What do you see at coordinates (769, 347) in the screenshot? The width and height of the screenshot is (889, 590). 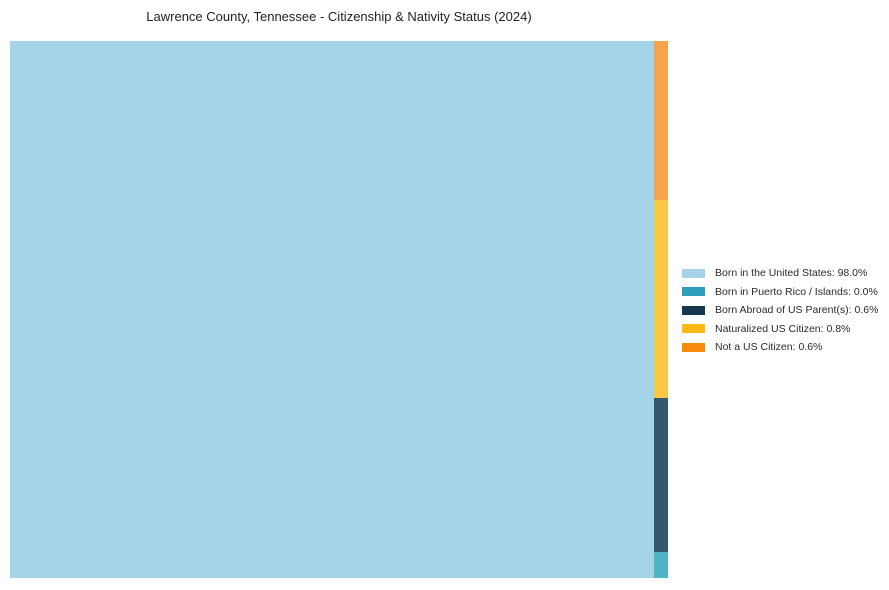 I see `legend-item-label: Not a US Citizen: 0.6%` at bounding box center [769, 347].